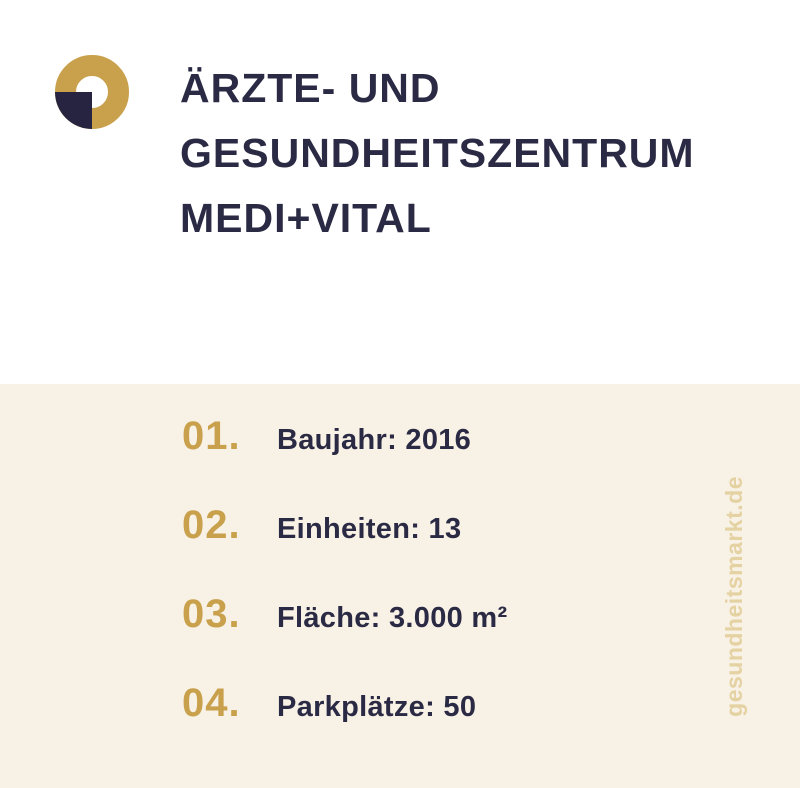 The height and width of the screenshot is (788, 800). Describe the element at coordinates (374, 440) in the screenshot. I see `fact-label: Baujahr: 2016` at that location.